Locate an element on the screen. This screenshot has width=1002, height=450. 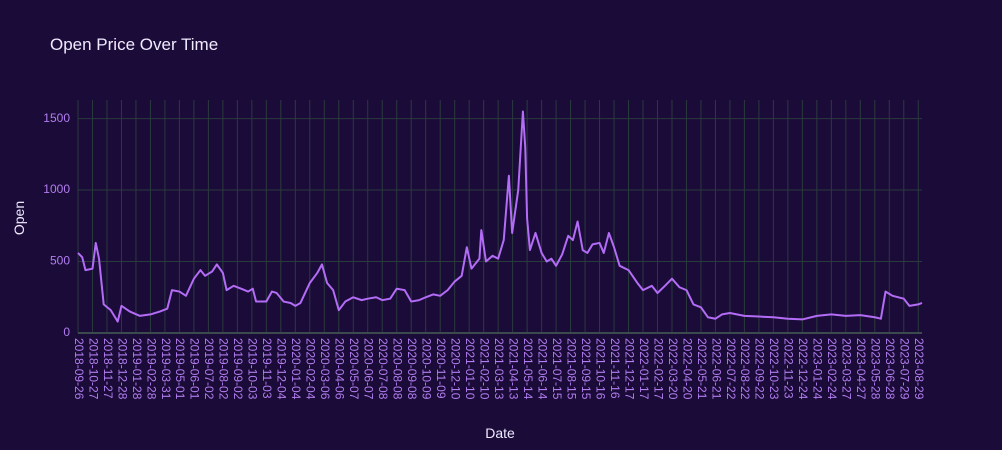
x-tick-label: 2022-08-22 is located at coordinates (745, 369).